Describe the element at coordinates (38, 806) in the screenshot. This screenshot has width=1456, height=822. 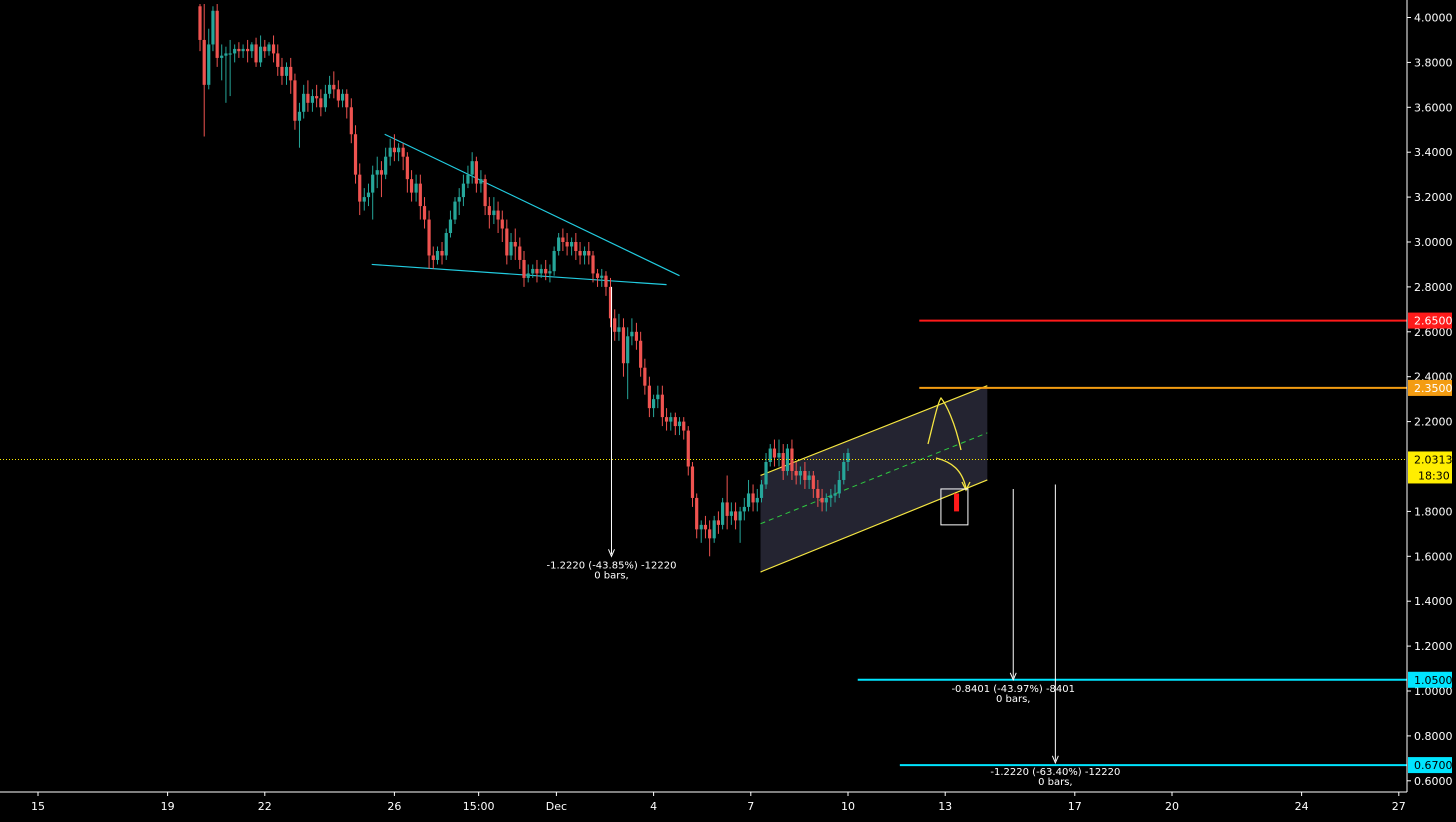
I see `time-tick-label: 15` at that location.